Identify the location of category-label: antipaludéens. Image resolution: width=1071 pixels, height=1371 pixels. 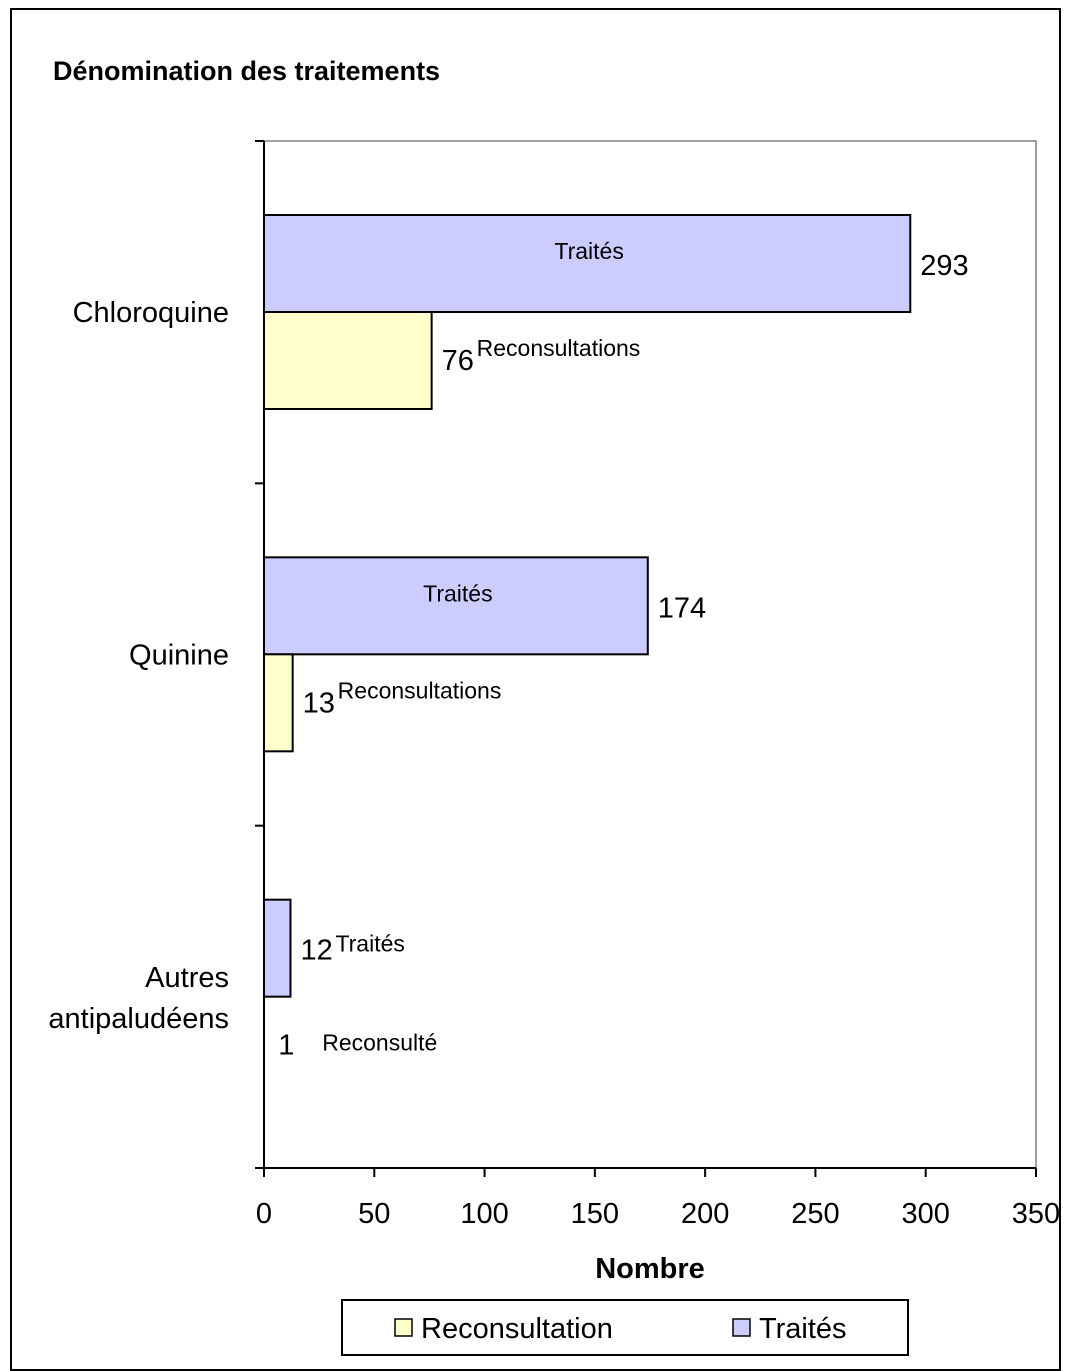
(138, 1019).